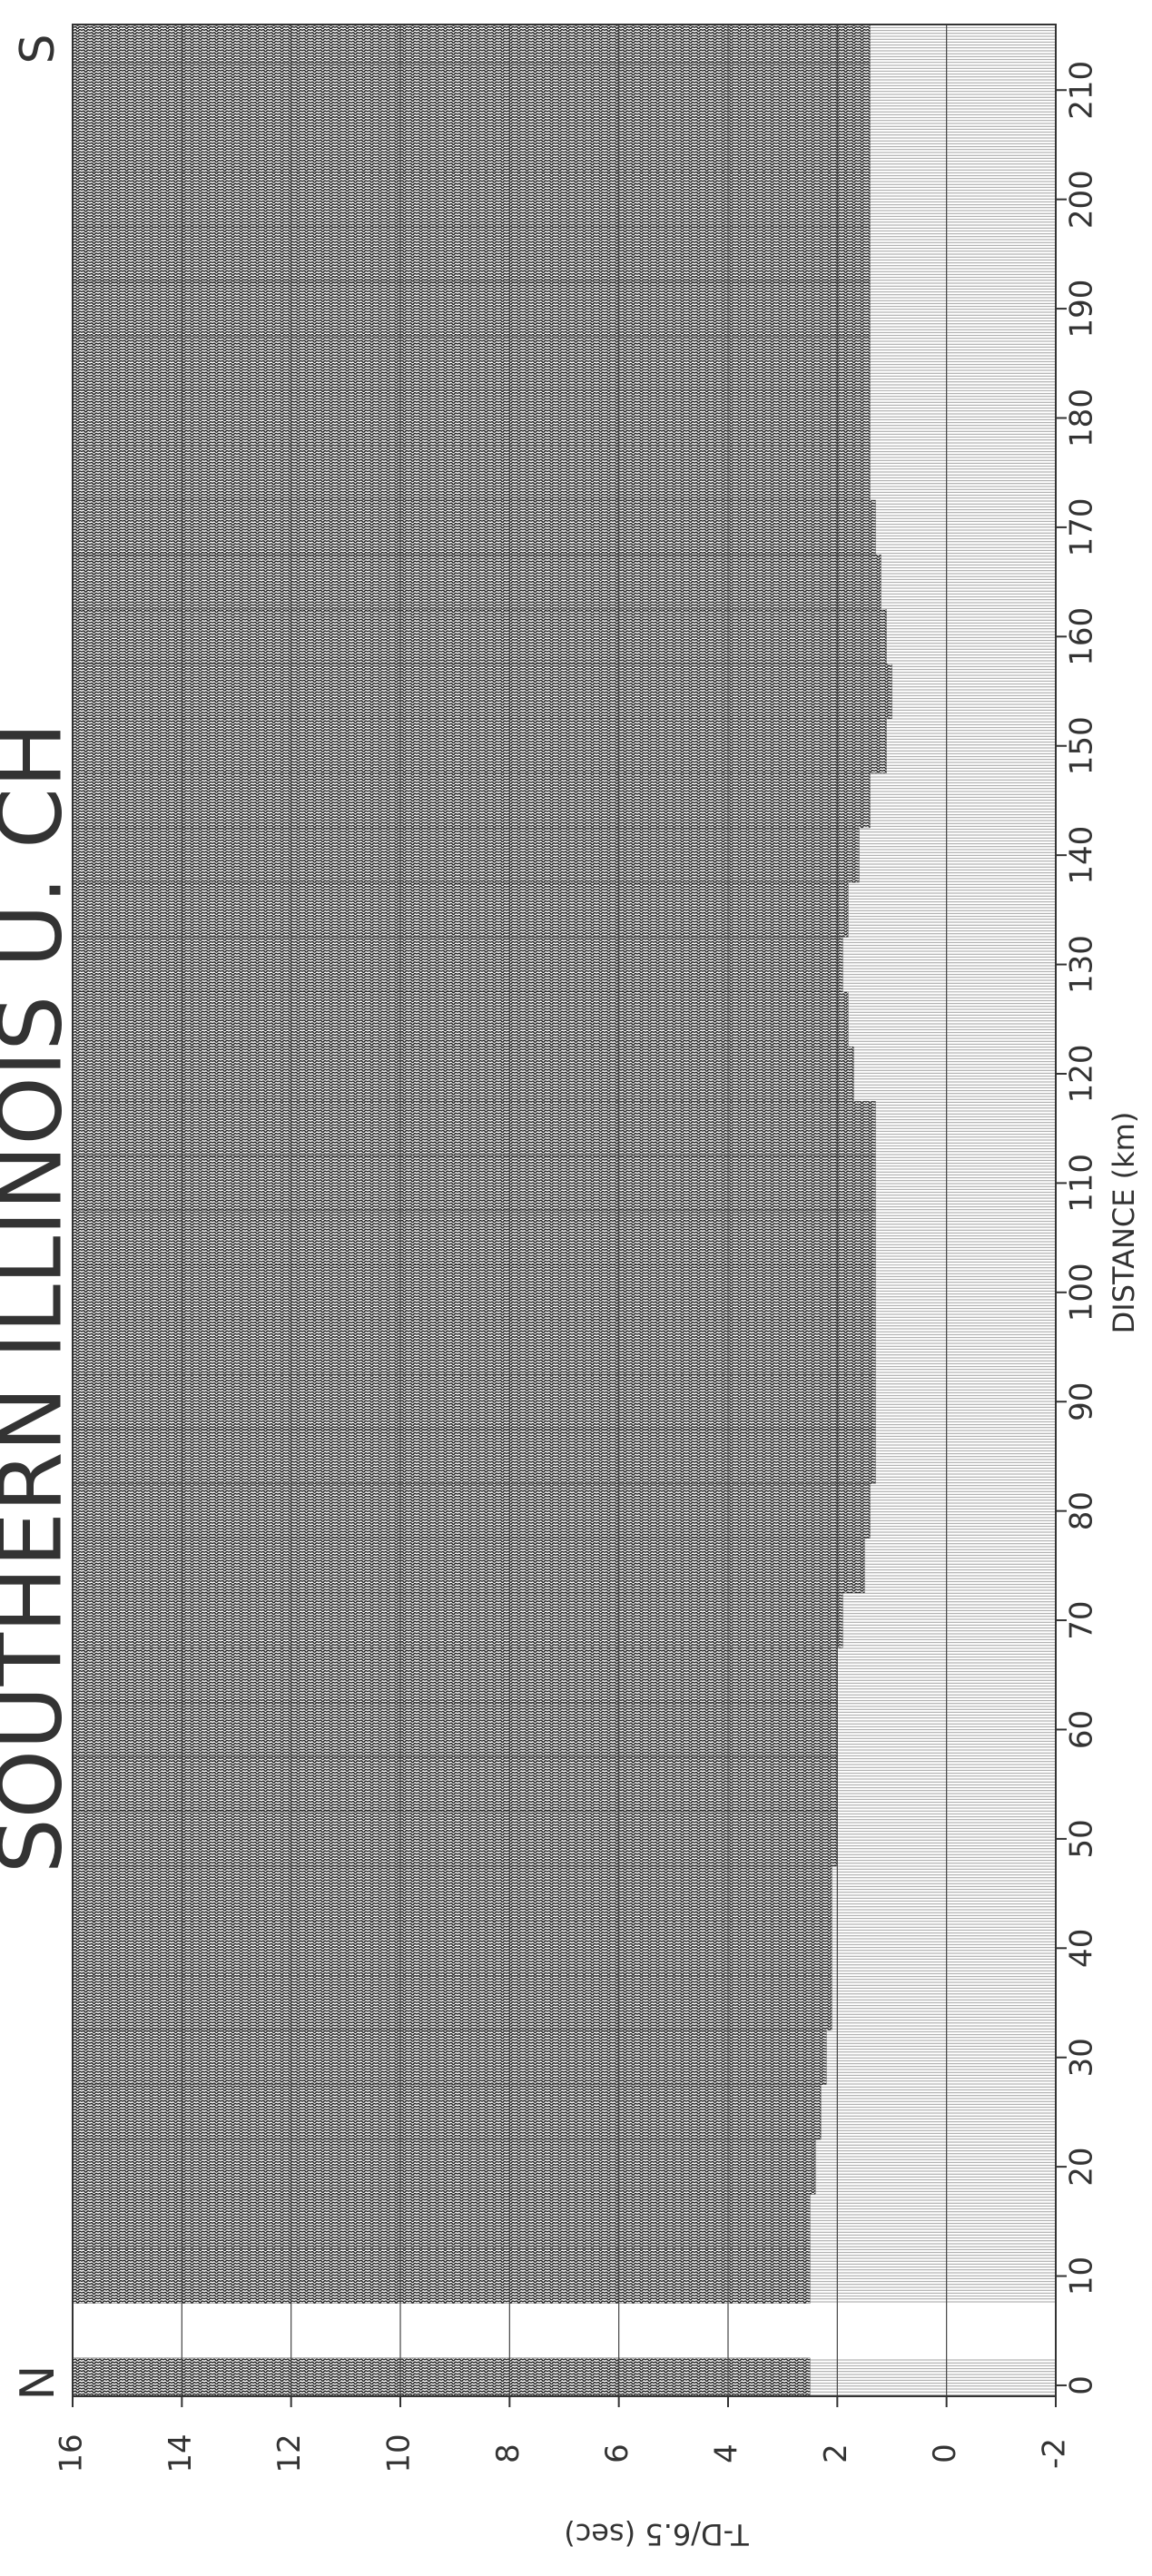 This screenshot has width=1152, height=2576. Describe the element at coordinates (1082, 636) in the screenshot. I see `x-tick-label: 160` at that location.